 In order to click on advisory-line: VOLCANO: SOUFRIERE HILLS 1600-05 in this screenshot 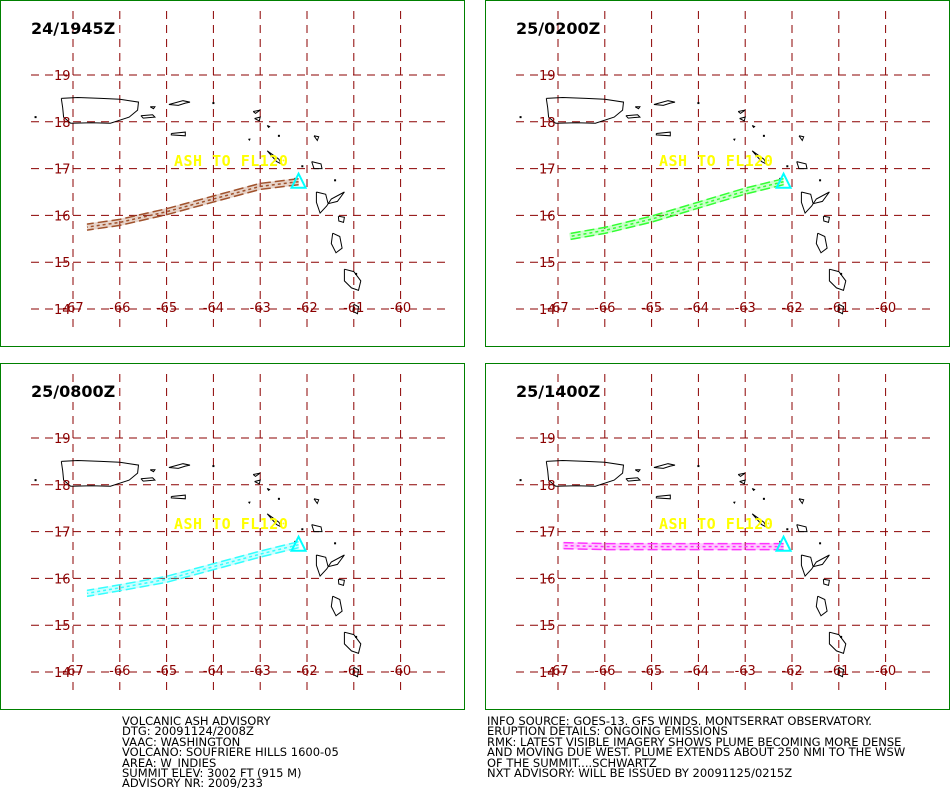, I will do `click(230, 752)`.